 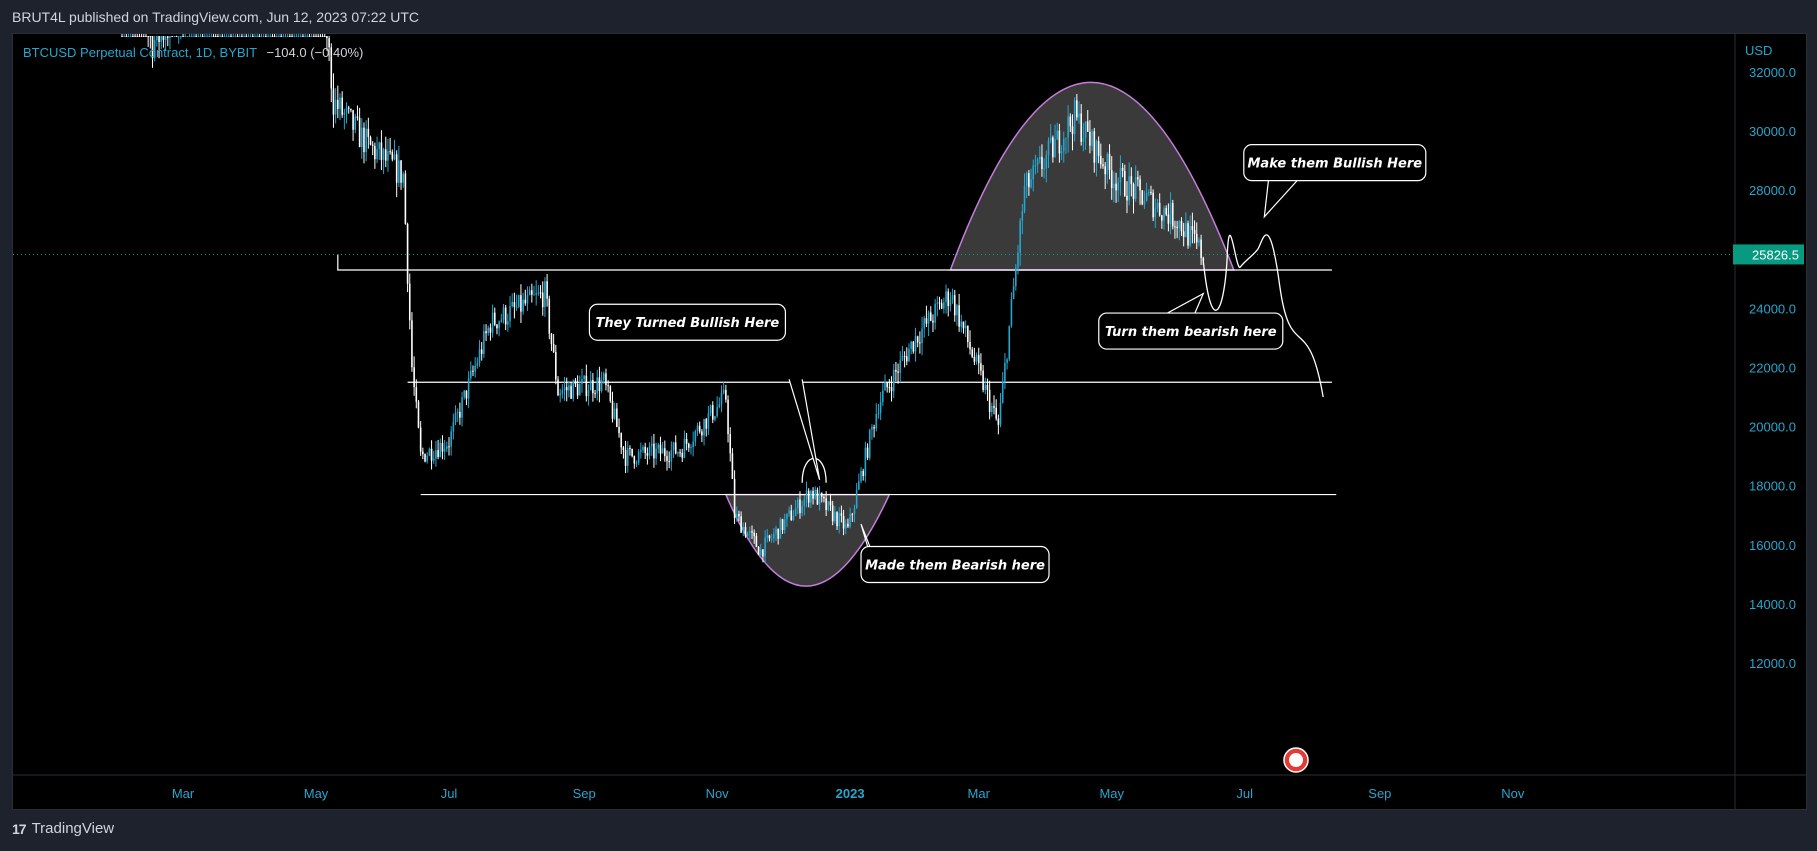 What do you see at coordinates (140, 52) in the screenshot?
I see `symbol-name: BTCUSD Perpetual Contract, 1D, BYBIT` at bounding box center [140, 52].